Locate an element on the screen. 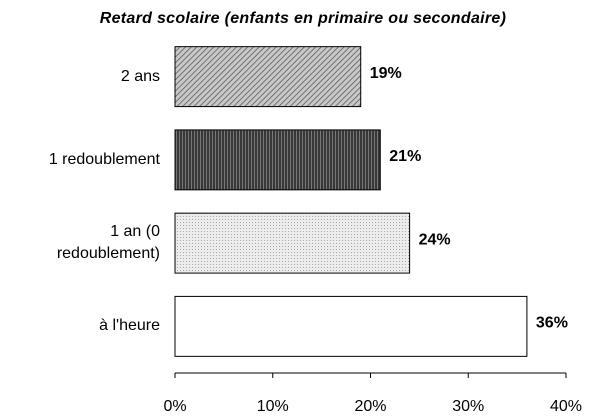 The image size is (606, 418). value-label: 21% is located at coordinates (405, 156).